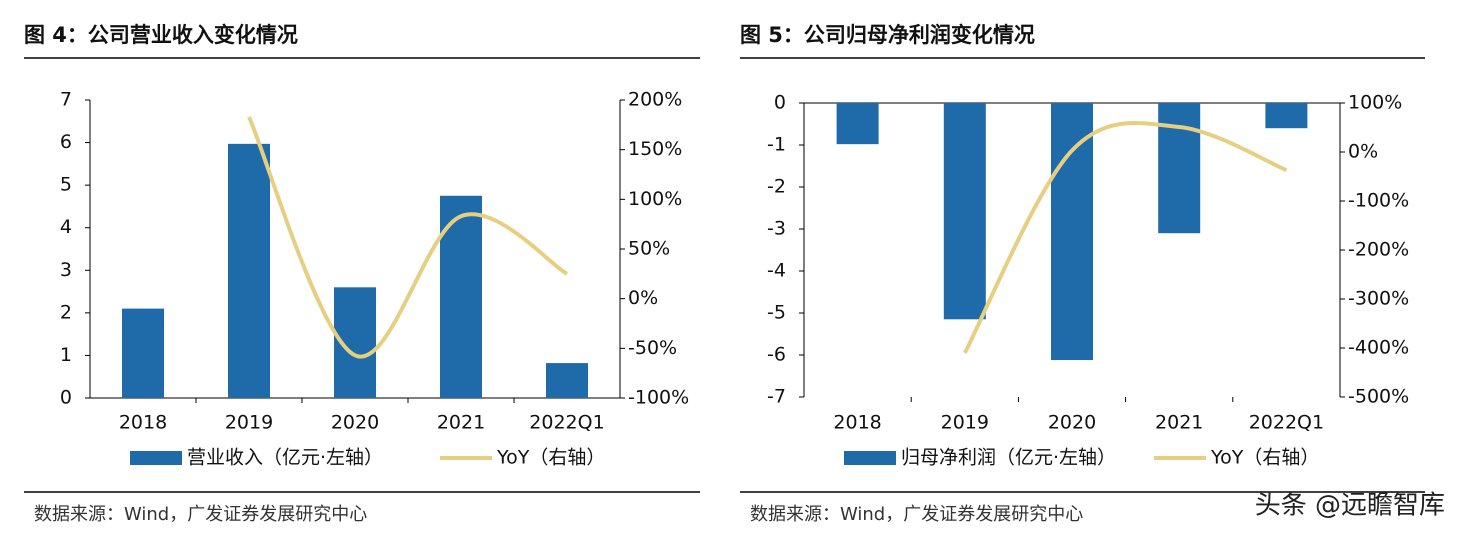 This screenshot has height=543, width=1462. I want to click on y-tick-label: 7, so click(66, 100).